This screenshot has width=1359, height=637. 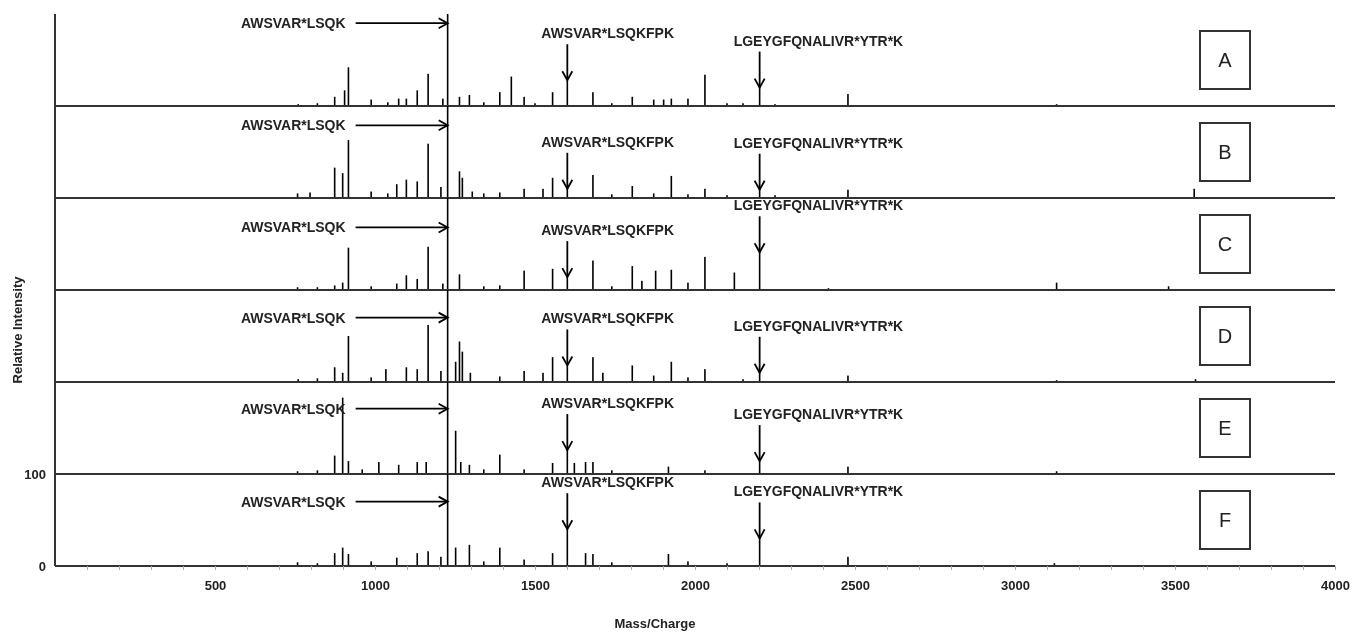 What do you see at coordinates (1225, 428) in the screenshot?
I see `text: E` at bounding box center [1225, 428].